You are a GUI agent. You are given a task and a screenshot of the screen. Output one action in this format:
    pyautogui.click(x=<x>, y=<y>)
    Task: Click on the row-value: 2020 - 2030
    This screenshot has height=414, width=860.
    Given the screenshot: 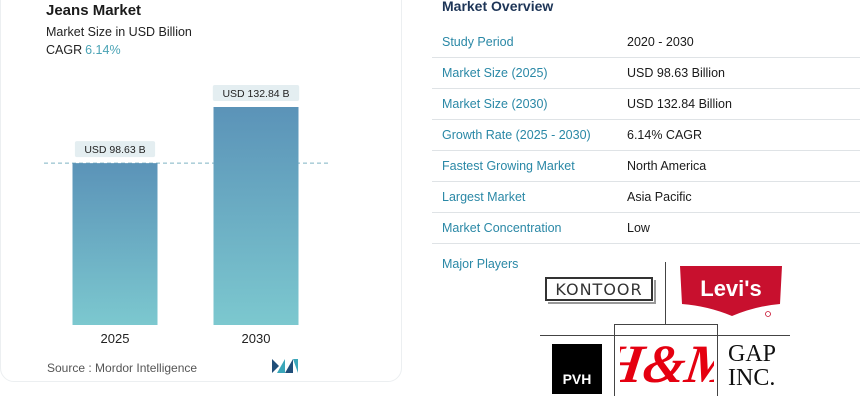 What is the action you would take?
    pyautogui.click(x=660, y=42)
    